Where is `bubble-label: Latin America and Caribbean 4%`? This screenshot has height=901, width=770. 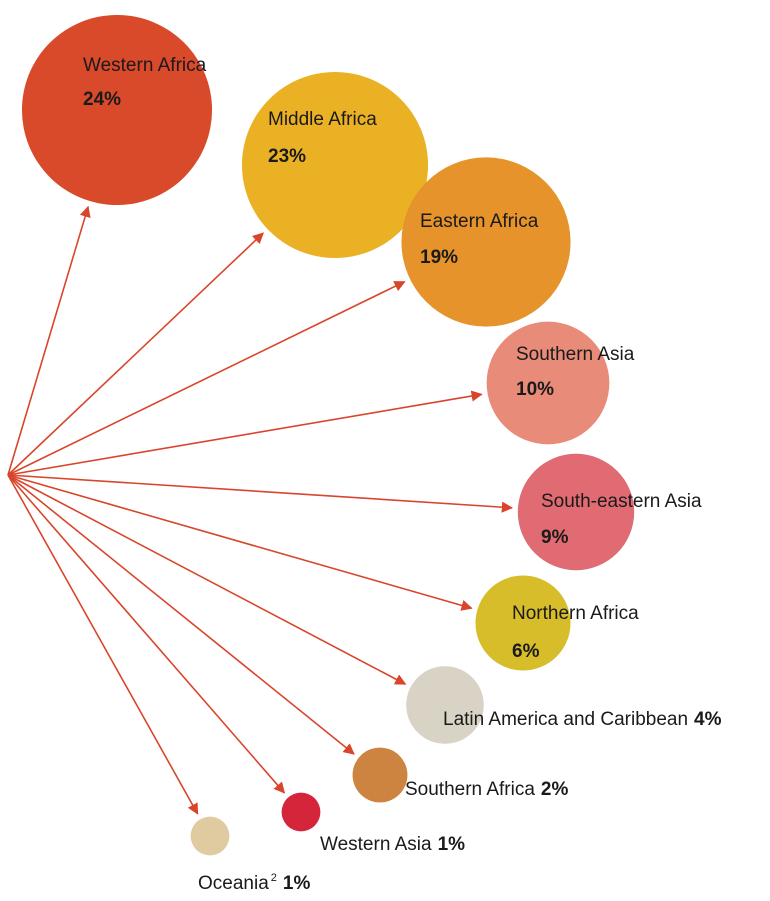
bubble-label: Latin America and Caribbean 4% is located at coordinates (582, 719).